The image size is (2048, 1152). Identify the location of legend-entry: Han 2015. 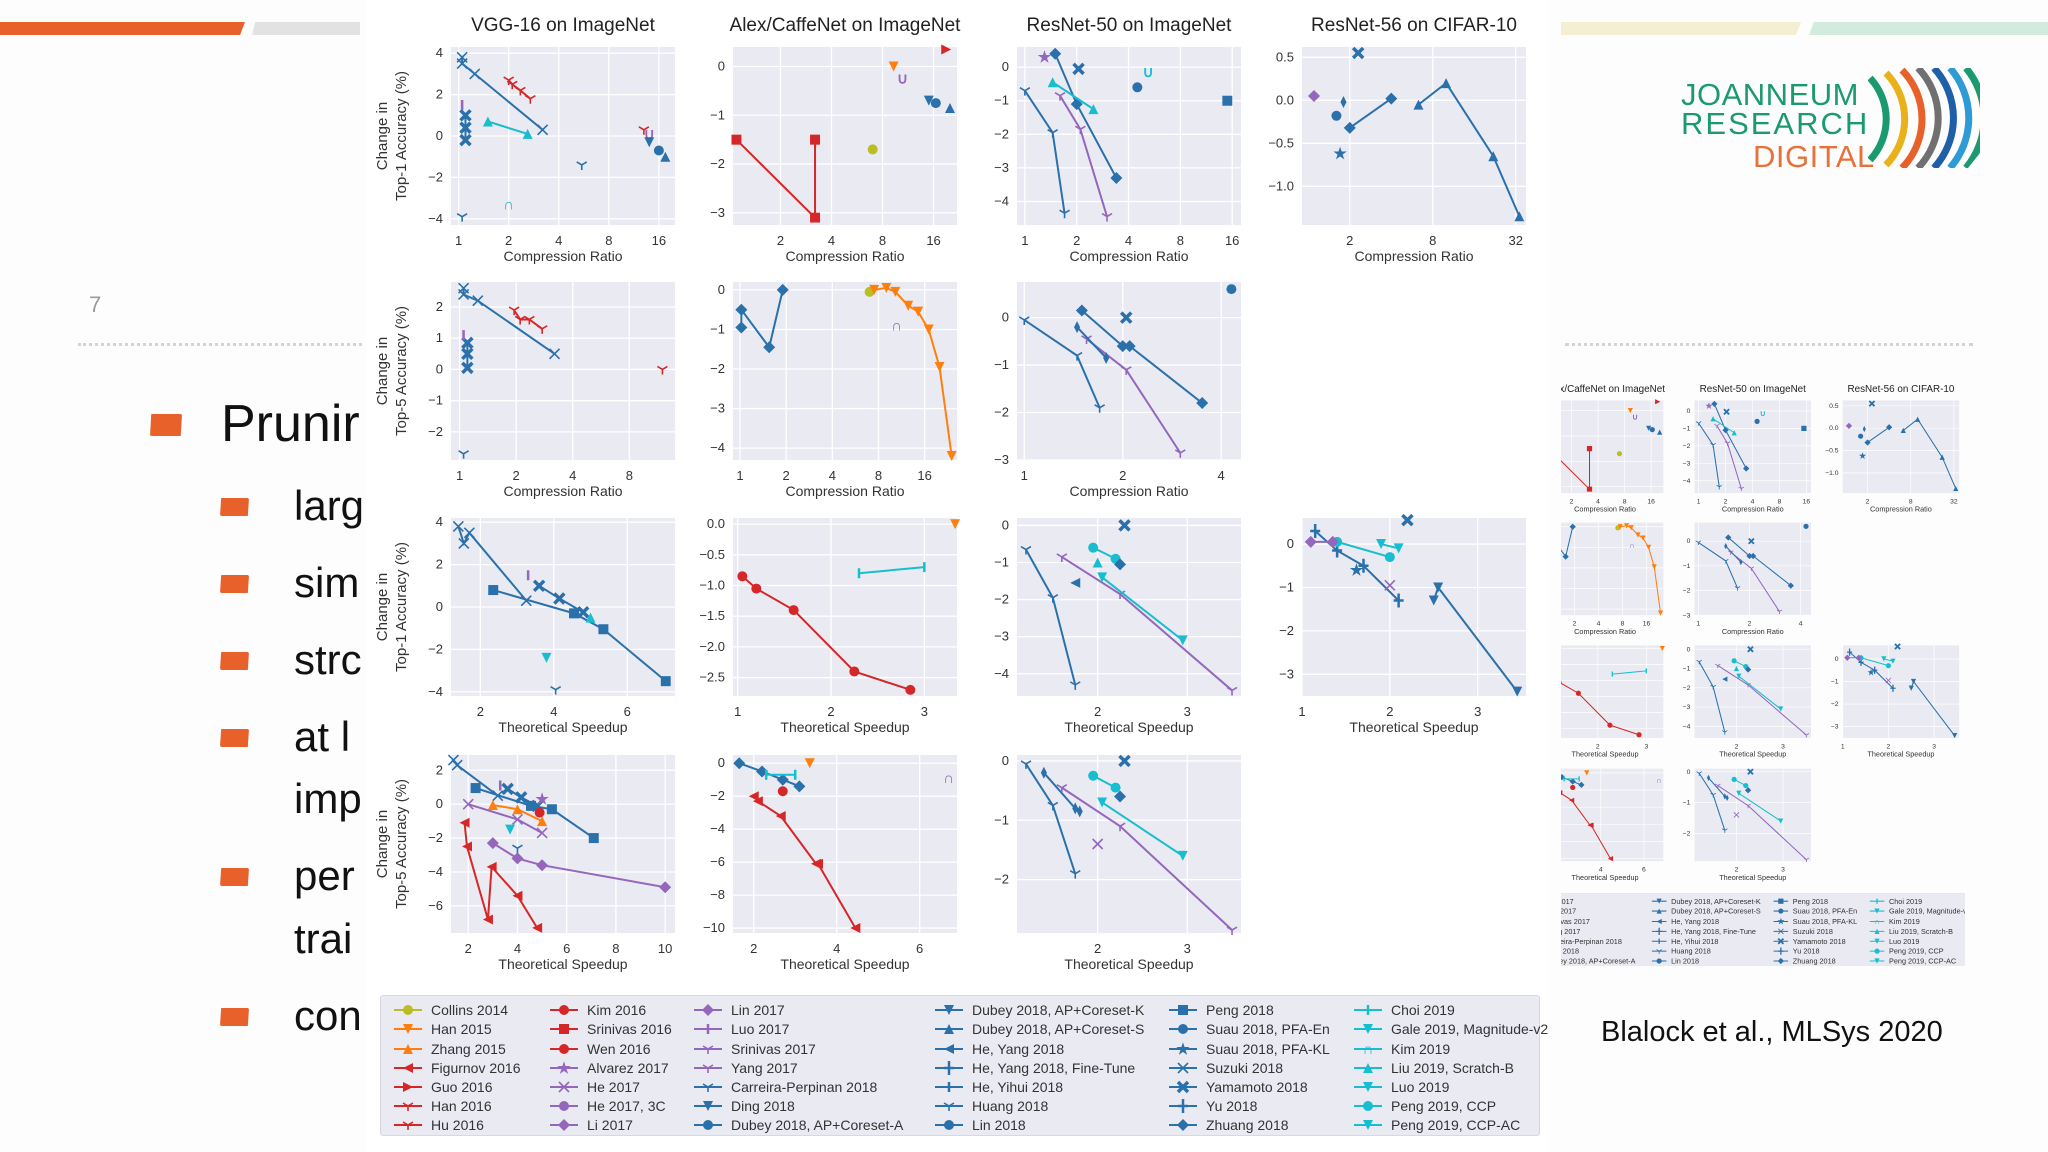
(442, 1029).